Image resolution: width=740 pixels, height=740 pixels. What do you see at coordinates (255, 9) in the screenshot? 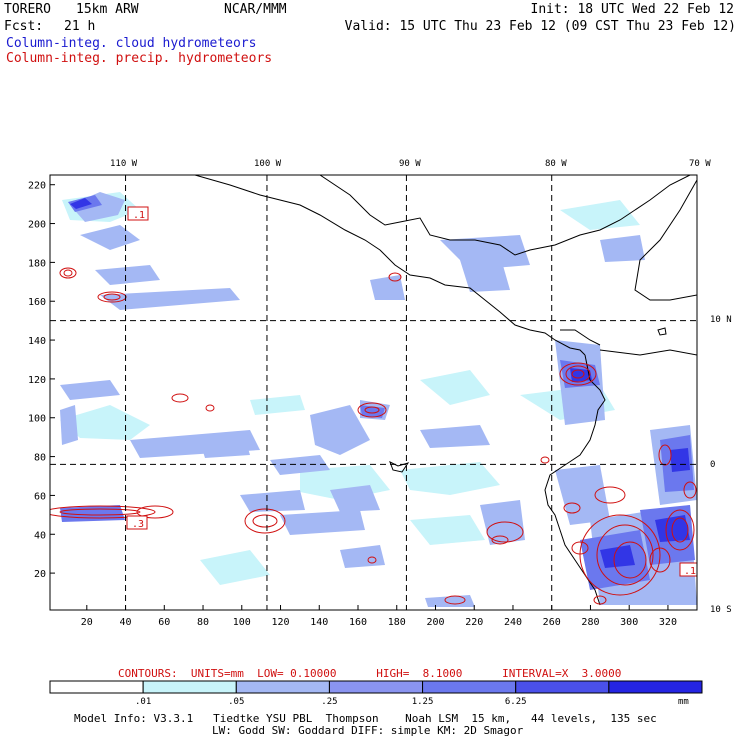
I see `model-center: NCAR/MMM` at bounding box center [255, 9].